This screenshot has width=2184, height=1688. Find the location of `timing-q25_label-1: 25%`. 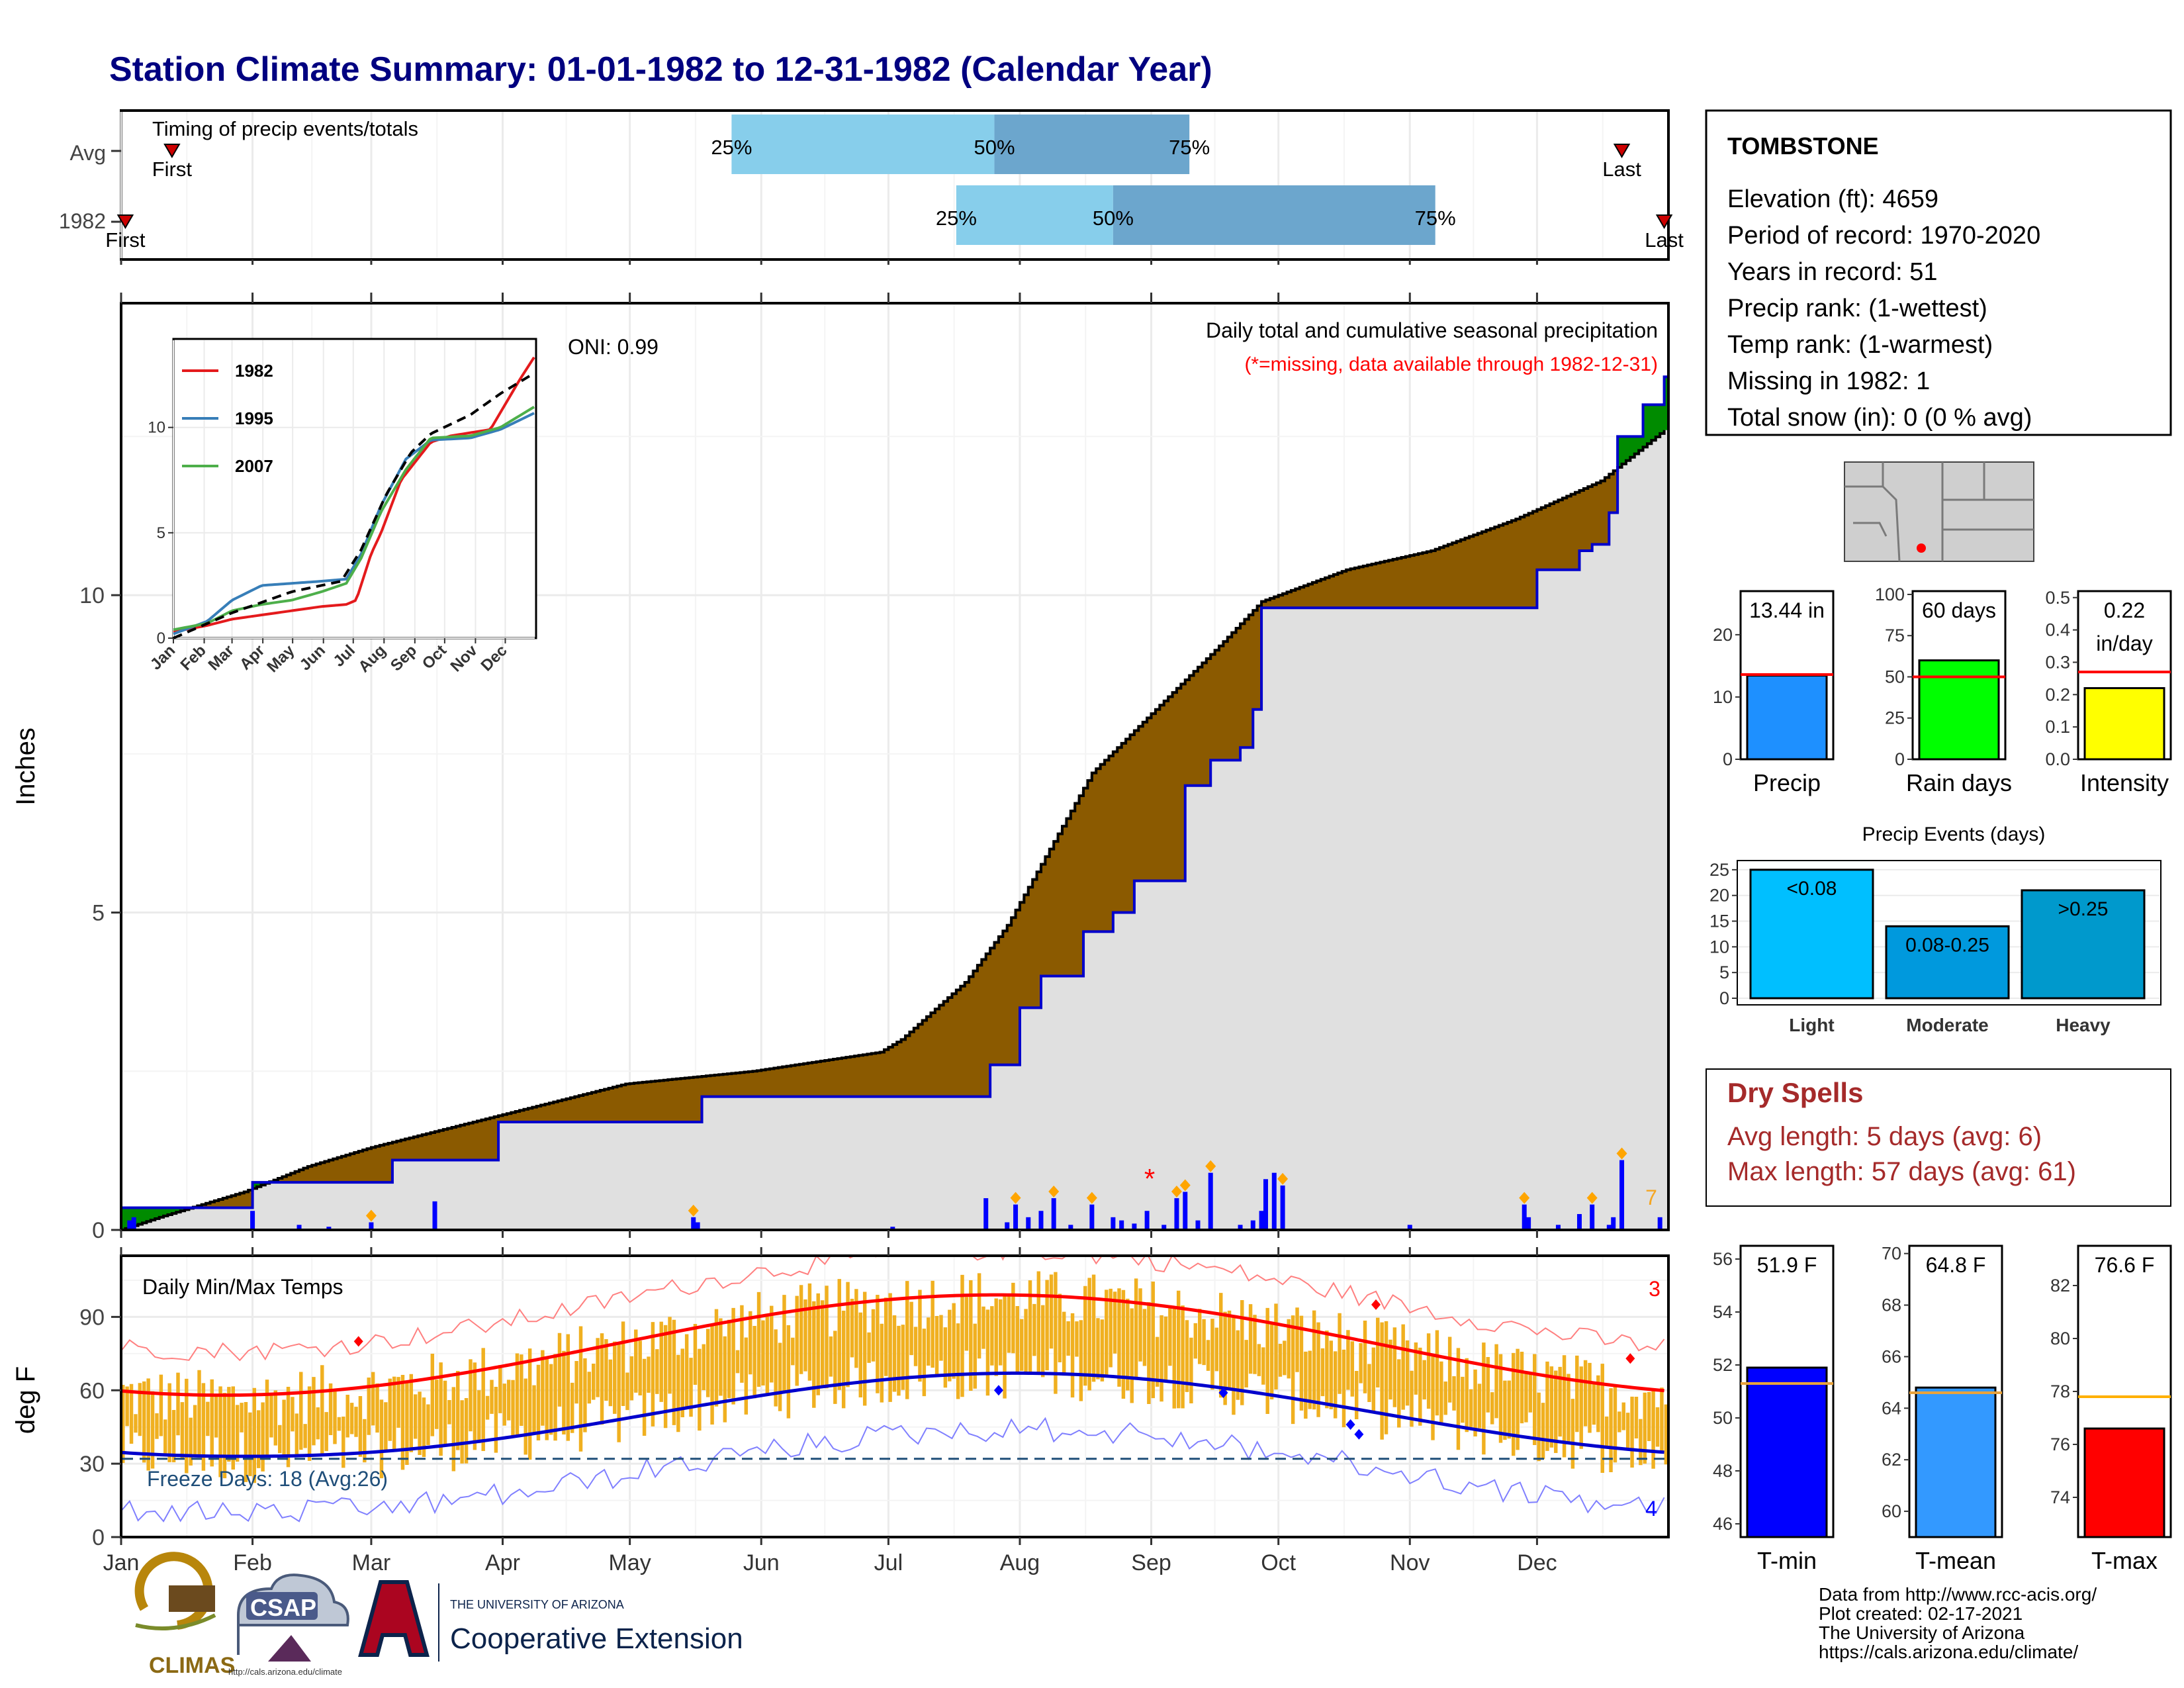

timing-q25_label-1: 25% is located at coordinates (957, 218).